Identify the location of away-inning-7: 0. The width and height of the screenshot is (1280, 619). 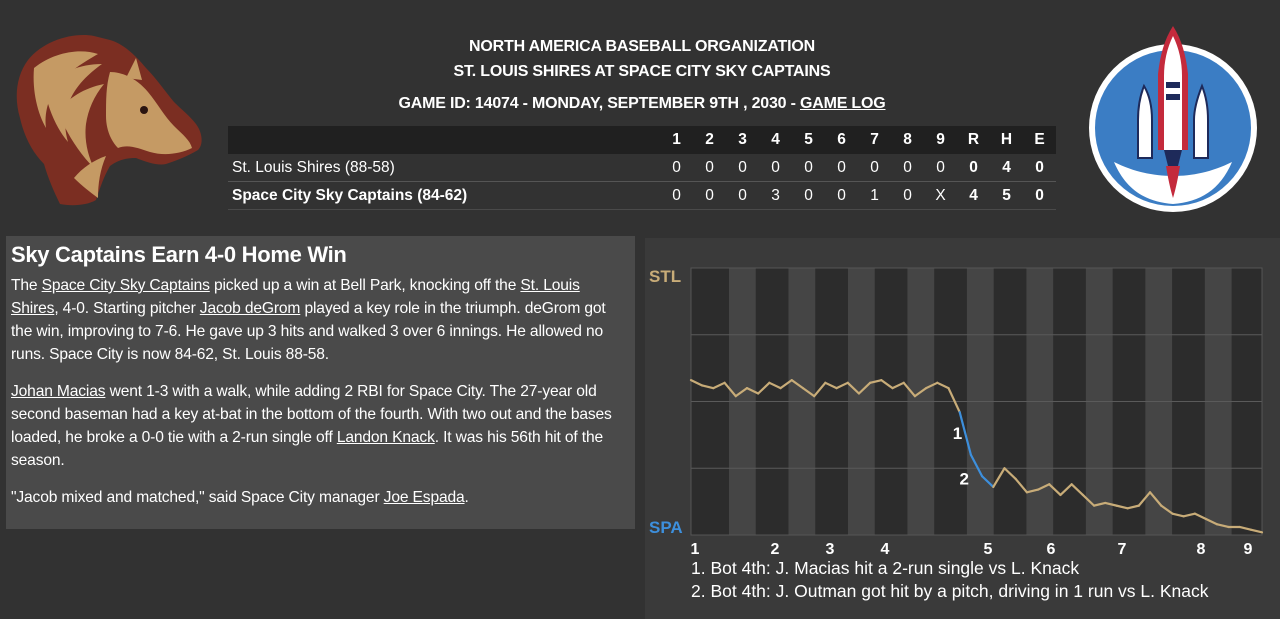
(874, 168).